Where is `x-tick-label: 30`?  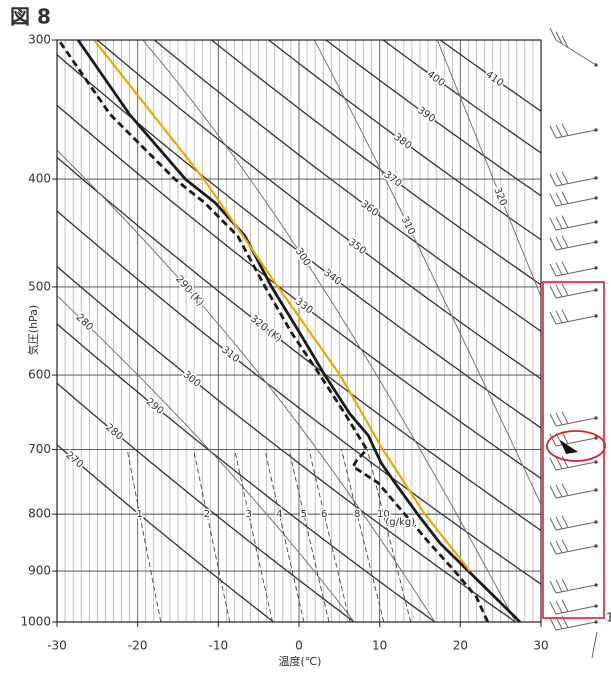 x-tick-label: 30 is located at coordinates (540, 646).